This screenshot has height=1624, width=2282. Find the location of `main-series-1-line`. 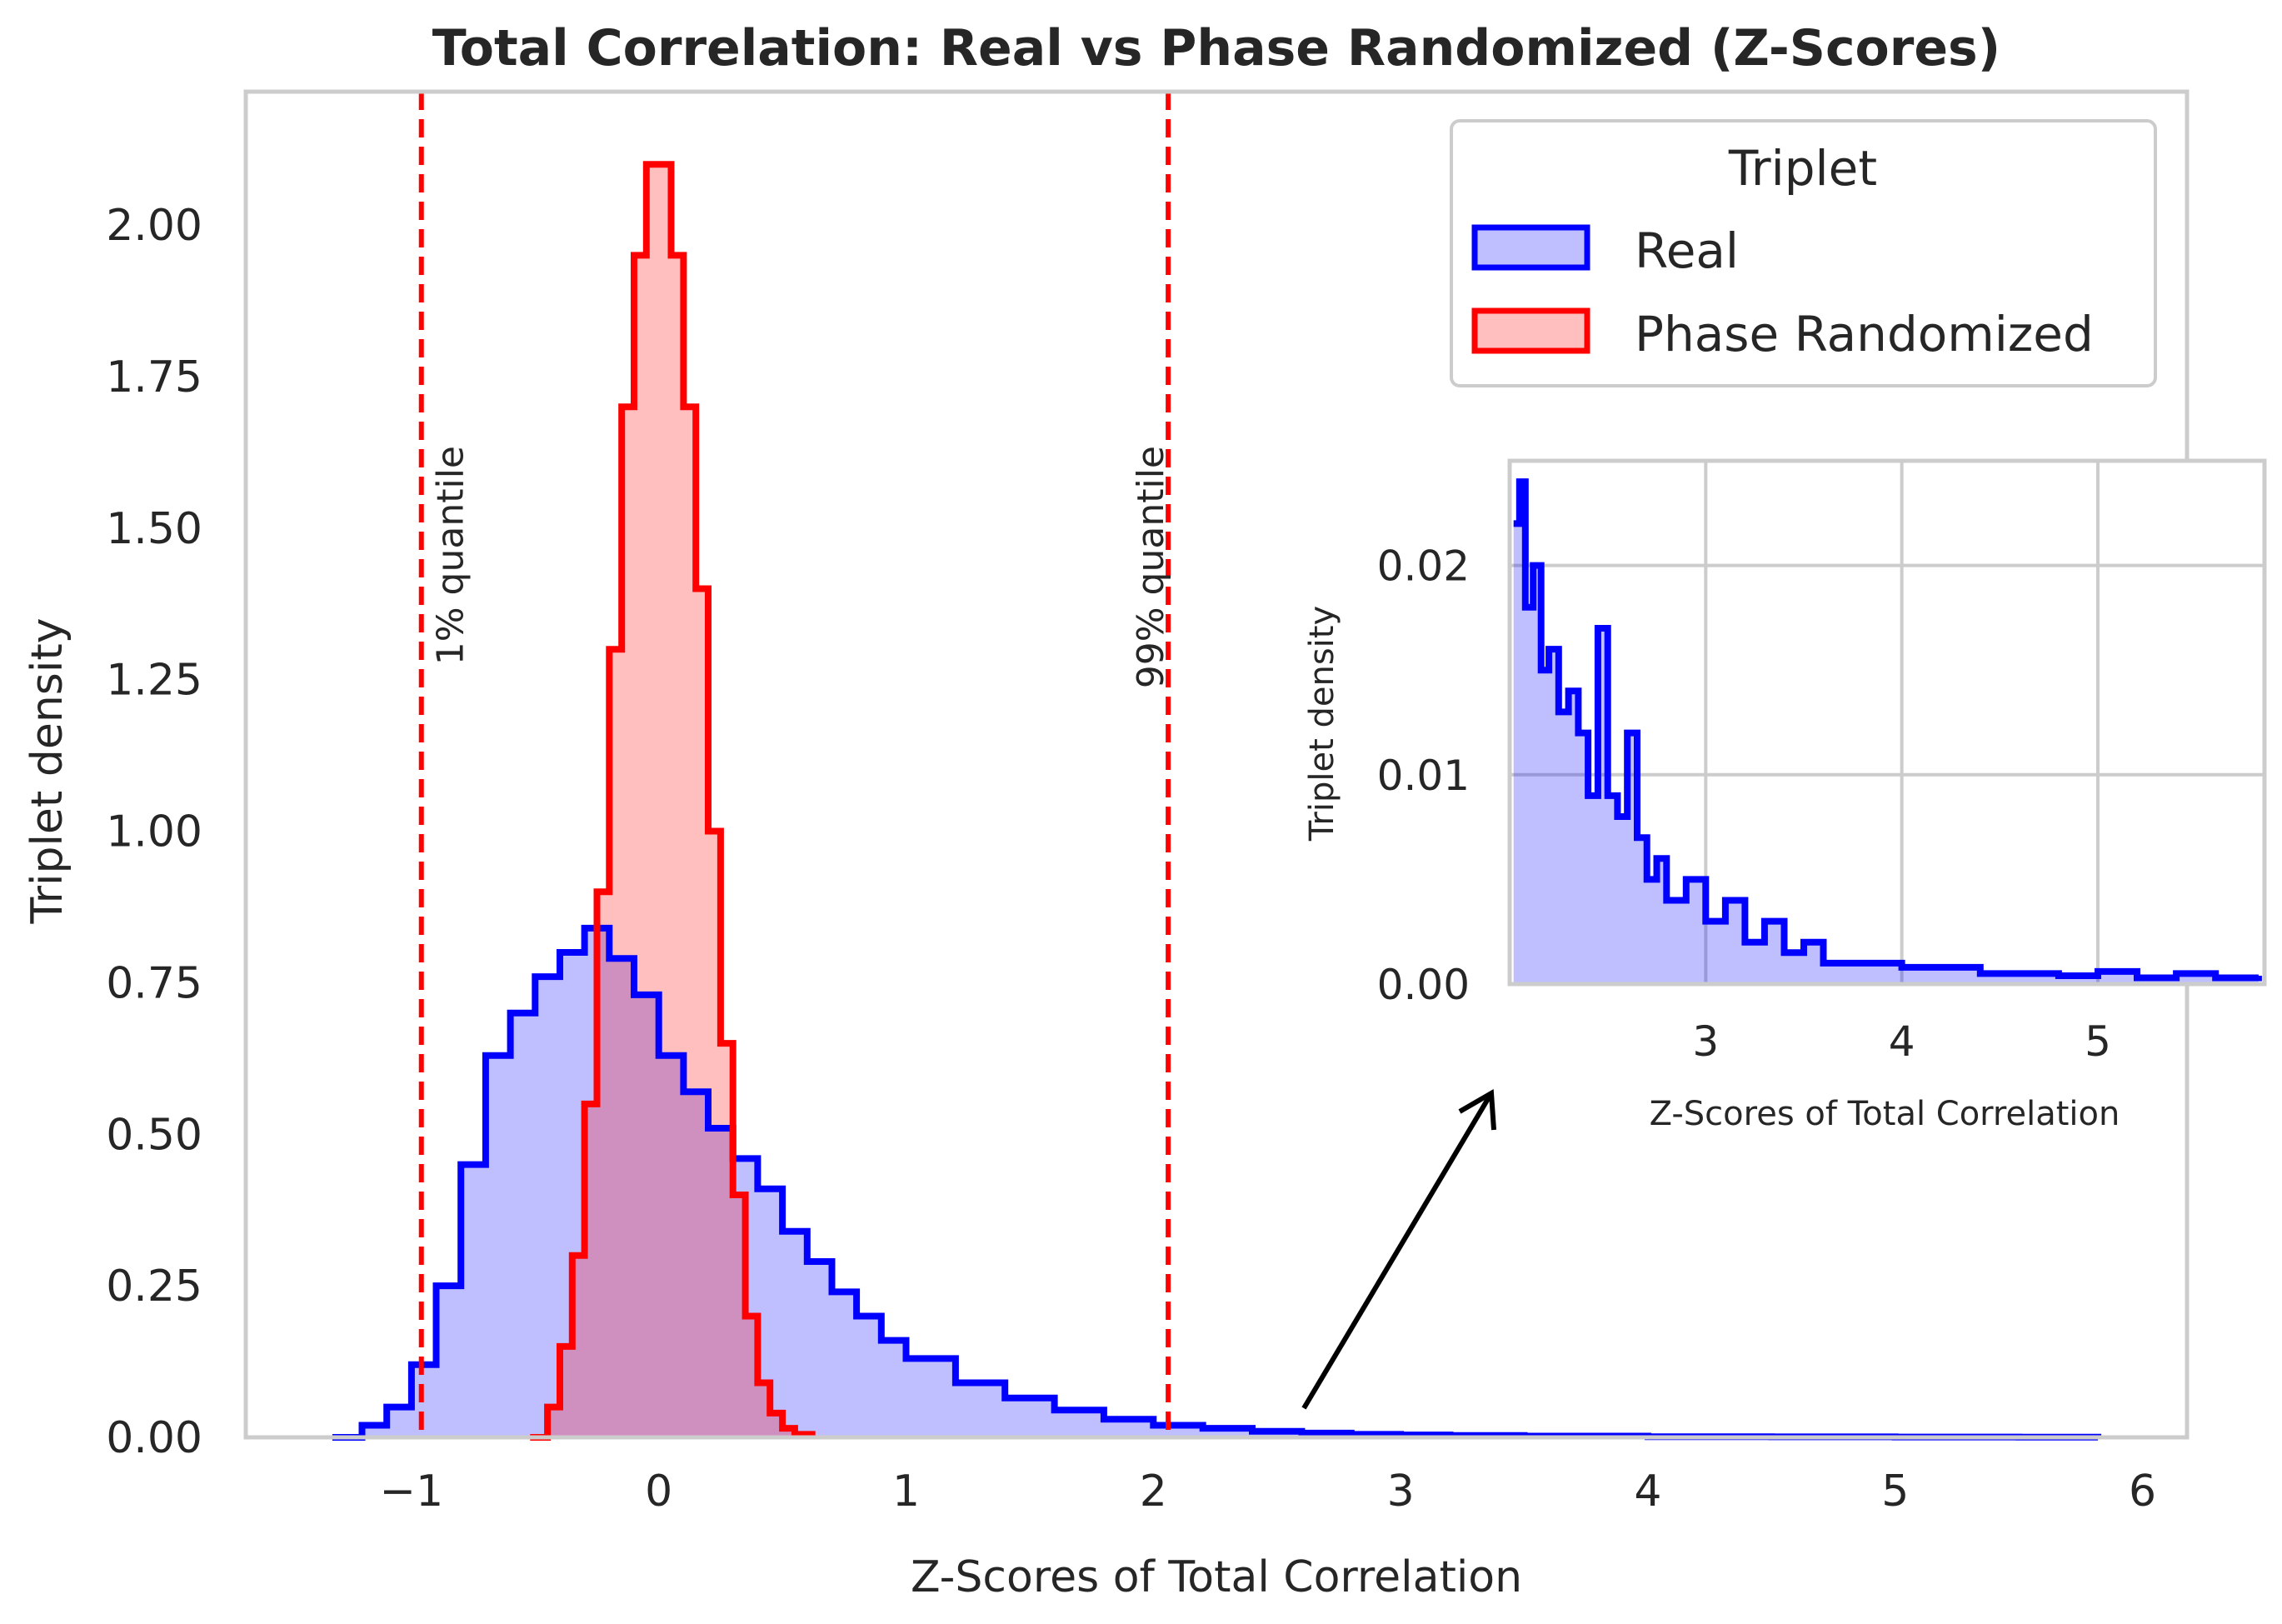

main-series-1-line is located at coordinates (673, 801).